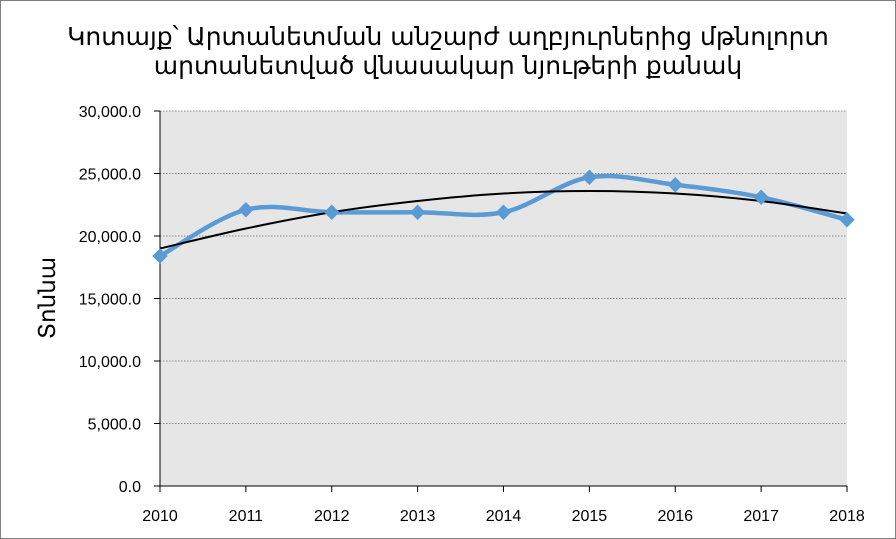 This screenshot has height=539, width=896. I want to click on y-tick-label: 5,000.0, so click(114, 425).